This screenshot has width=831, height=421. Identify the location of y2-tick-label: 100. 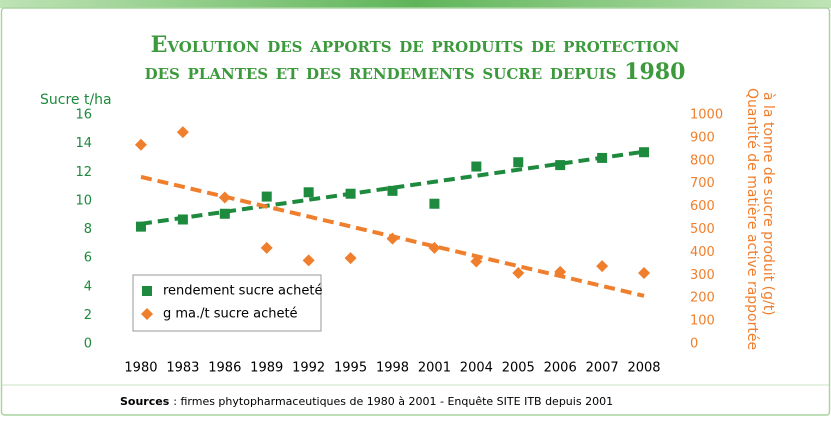
(702, 321).